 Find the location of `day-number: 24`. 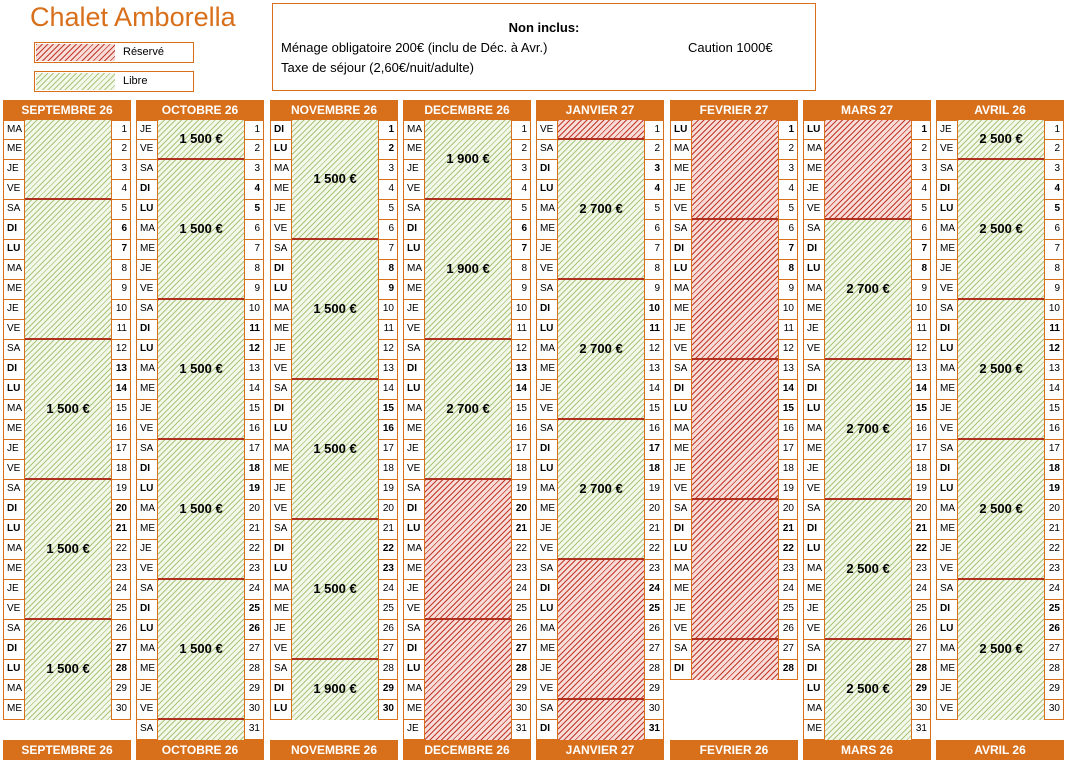

day-number: 24 is located at coordinates (788, 590).